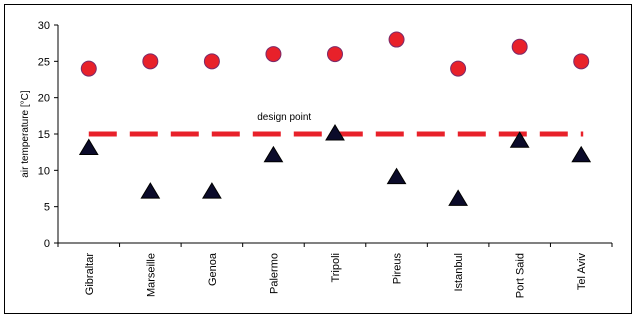  I want to click on y-tick-label: 15, so click(44, 135).